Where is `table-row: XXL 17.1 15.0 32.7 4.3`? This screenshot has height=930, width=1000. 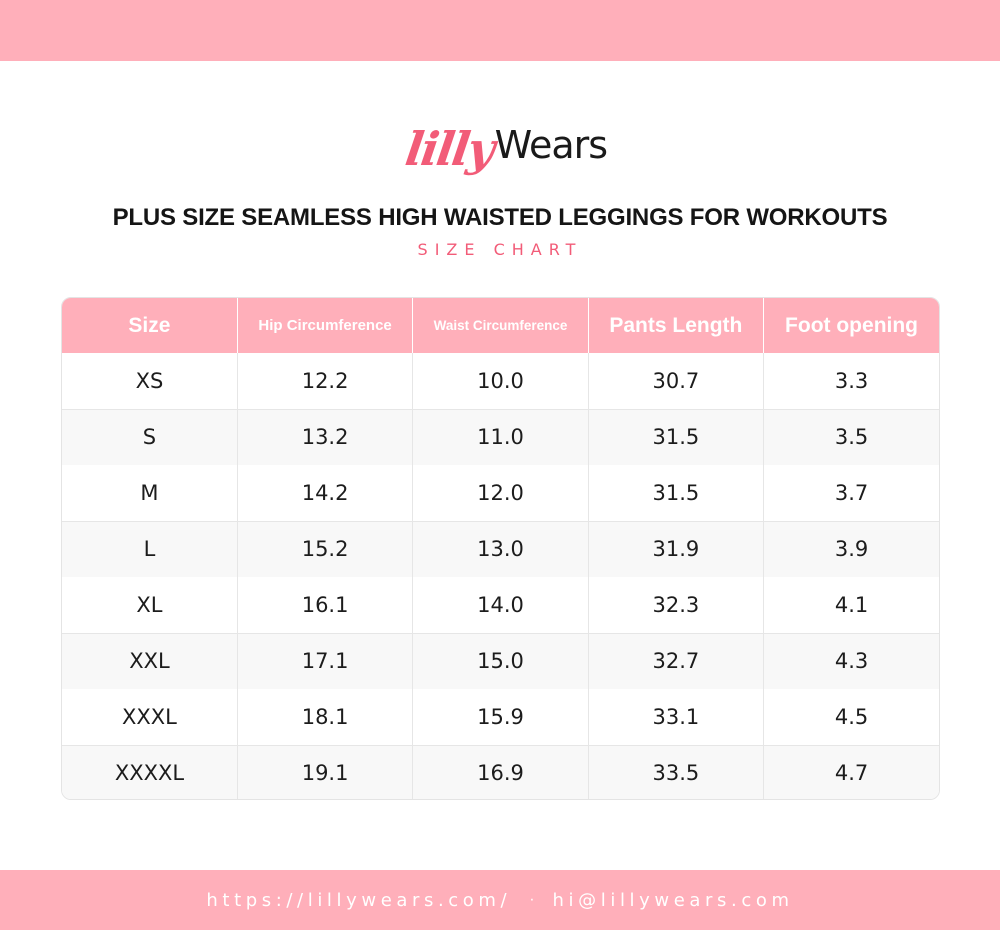 table-row: XXL 17.1 15.0 32.7 4.3 is located at coordinates (500, 661).